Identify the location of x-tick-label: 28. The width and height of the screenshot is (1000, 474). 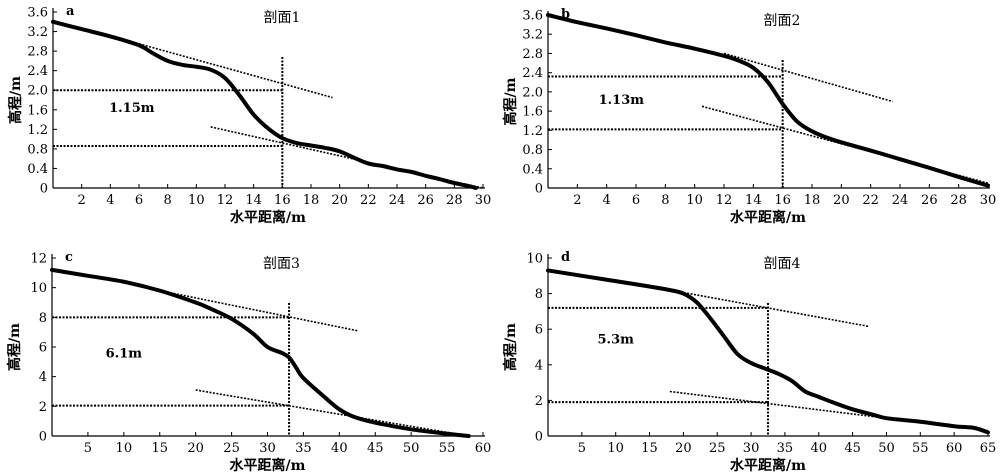
(454, 200).